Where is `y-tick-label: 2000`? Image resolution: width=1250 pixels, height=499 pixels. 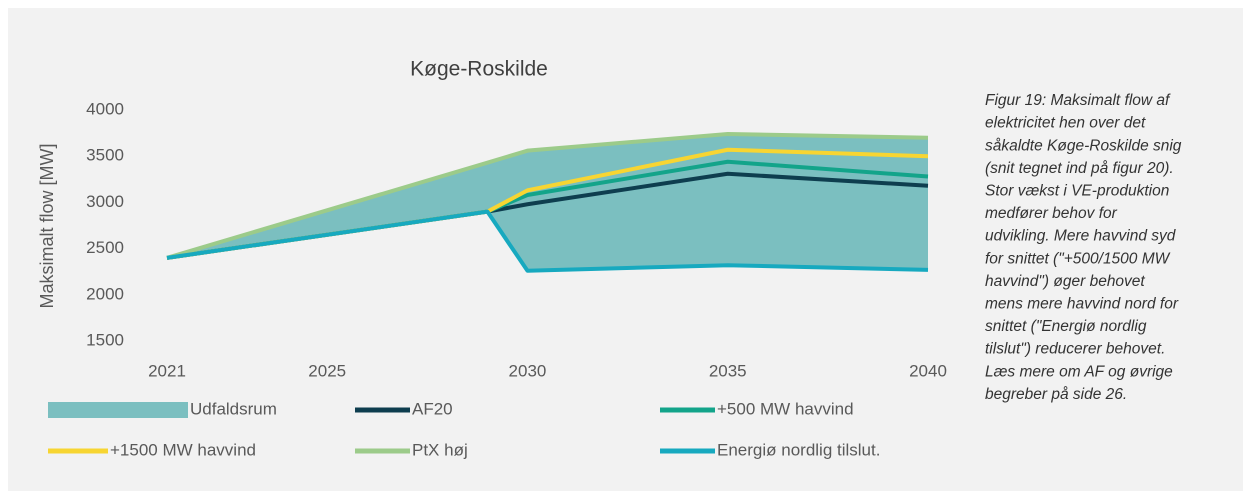
y-tick-label: 2000 is located at coordinates (105, 293).